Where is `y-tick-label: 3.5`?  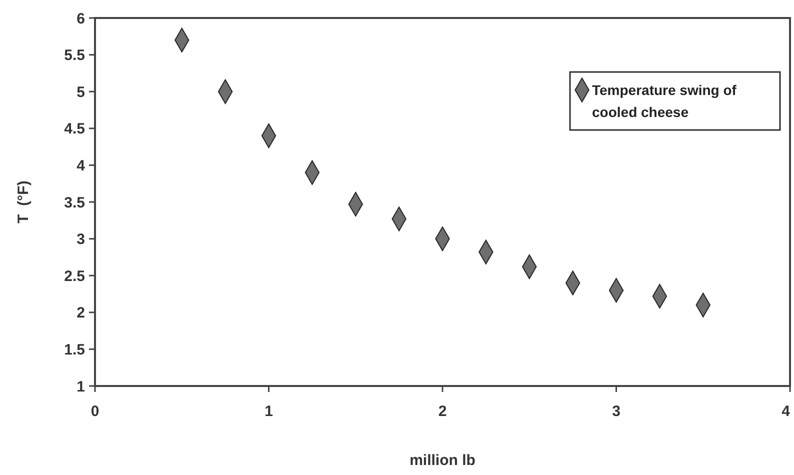 y-tick-label: 3.5 is located at coordinates (74, 203).